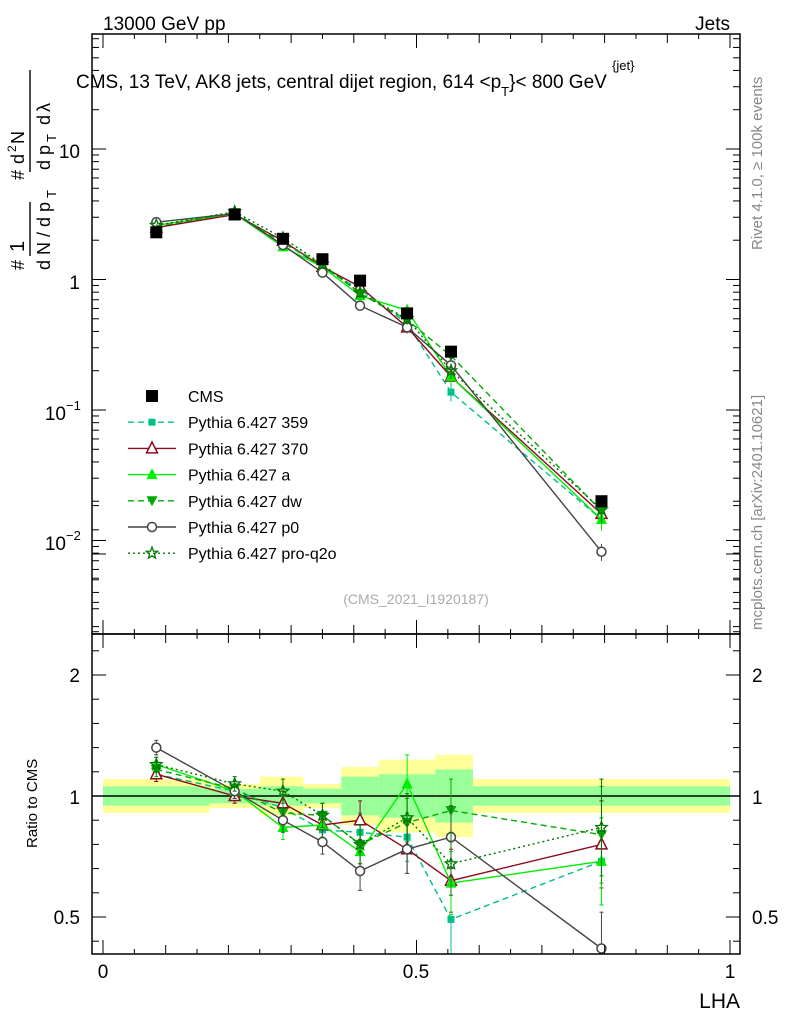  I want to click on header-energy: 13000 GeV pp, so click(164, 24).